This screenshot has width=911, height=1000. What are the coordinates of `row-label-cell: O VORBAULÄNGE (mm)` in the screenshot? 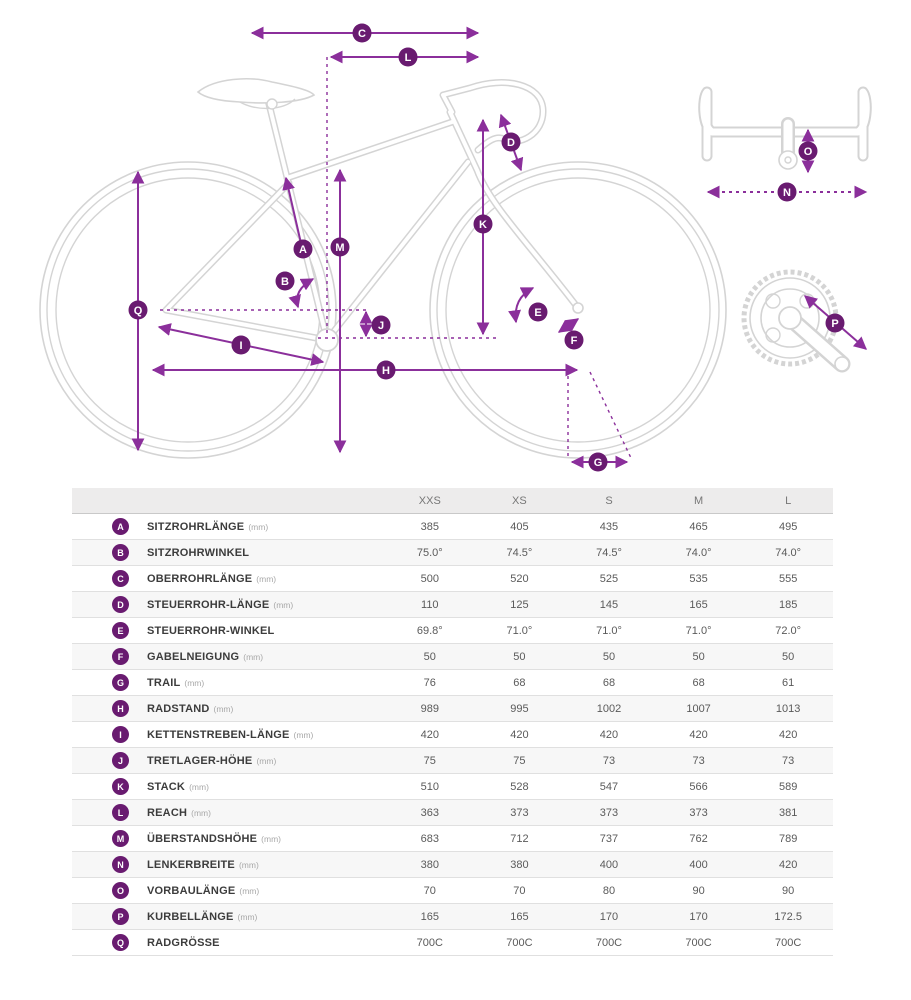 It's located at (228, 890).